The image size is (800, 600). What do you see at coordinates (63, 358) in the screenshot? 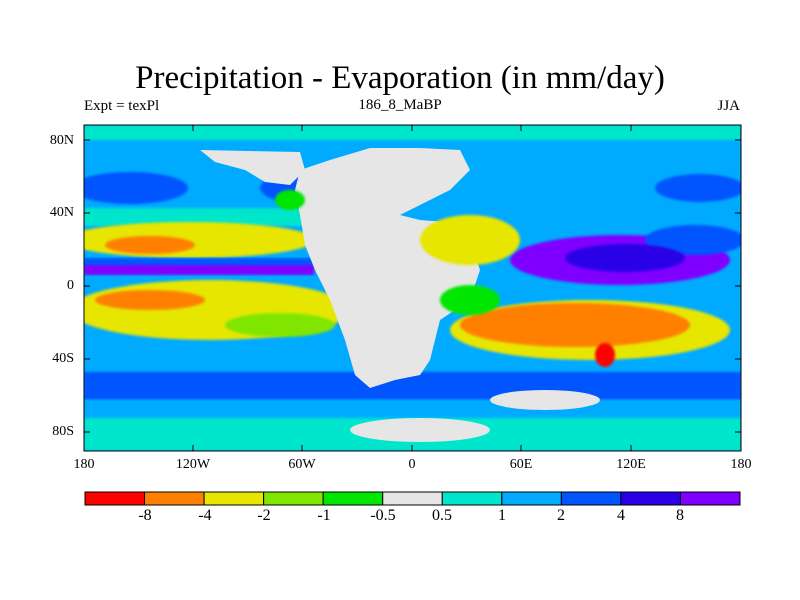
I see `y-tick-label: 40S` at bounding box center [63, 358].